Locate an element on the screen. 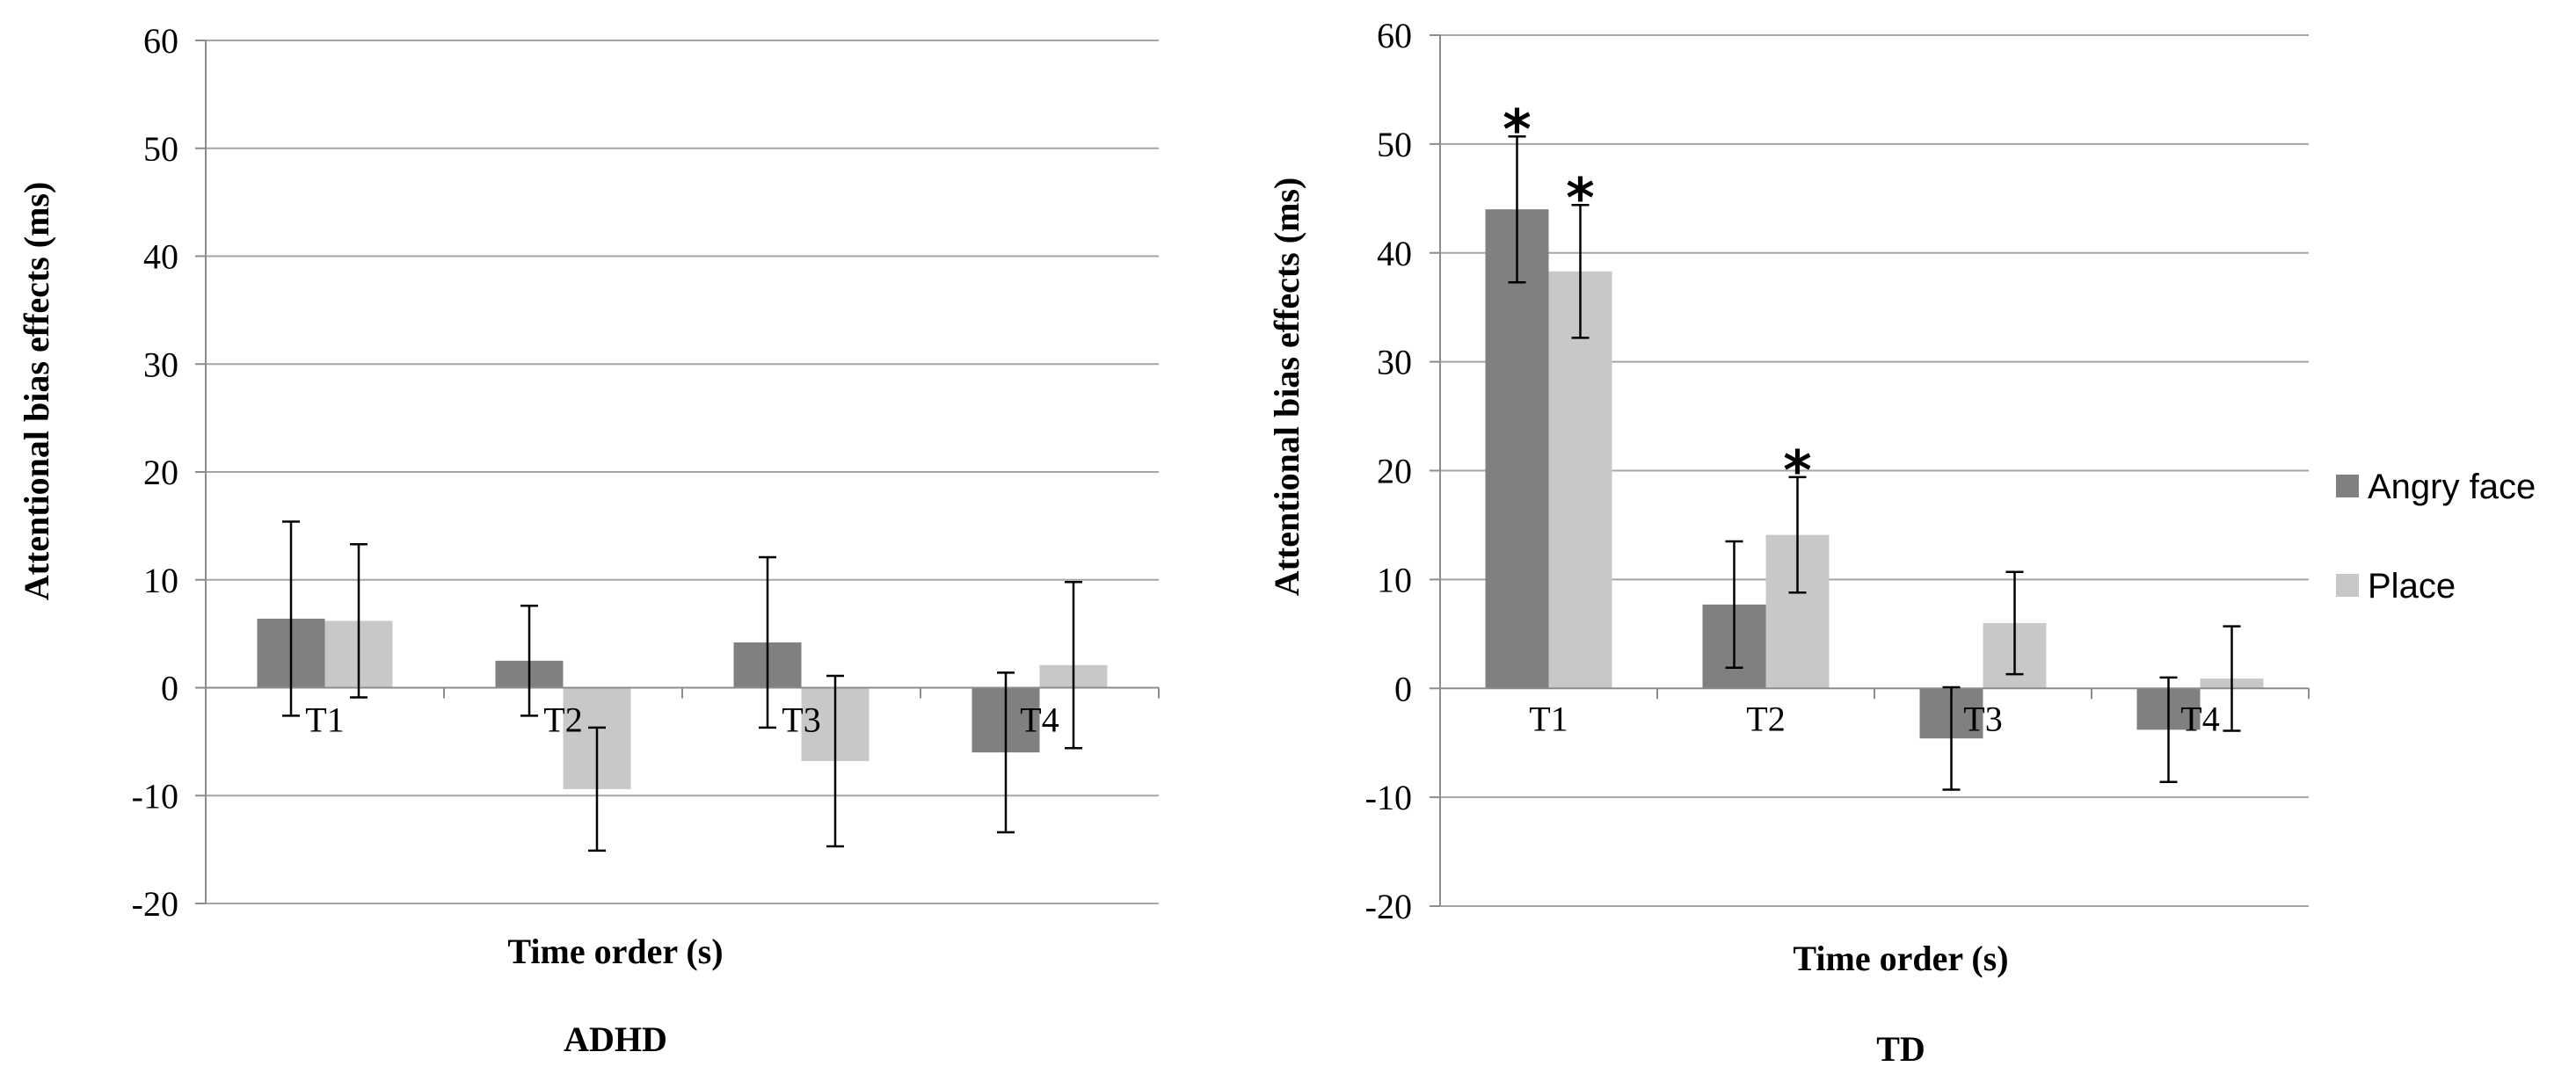  td-y-axis-label: Attentional bias effects (ms) is located at coordinates (1286, 387).